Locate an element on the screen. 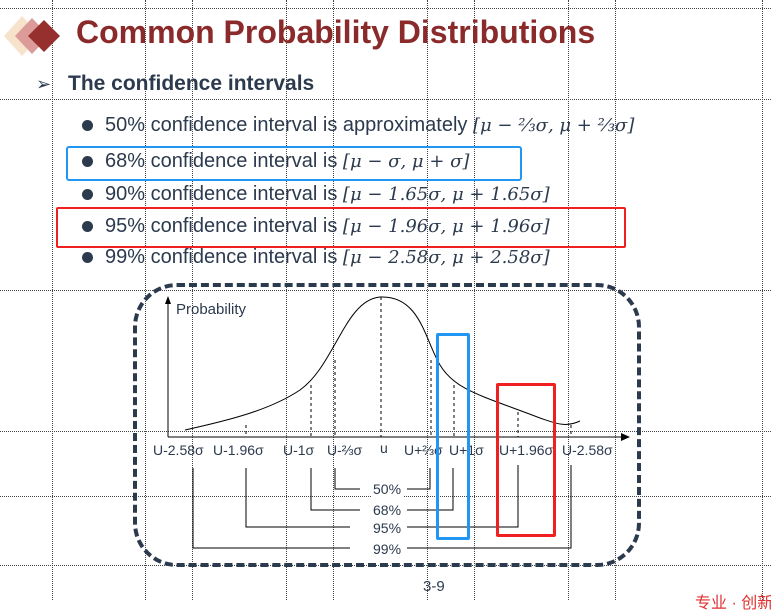 The image size is (771, 613). section-heading: The confidence intervals is located at coordinates (191, 83).